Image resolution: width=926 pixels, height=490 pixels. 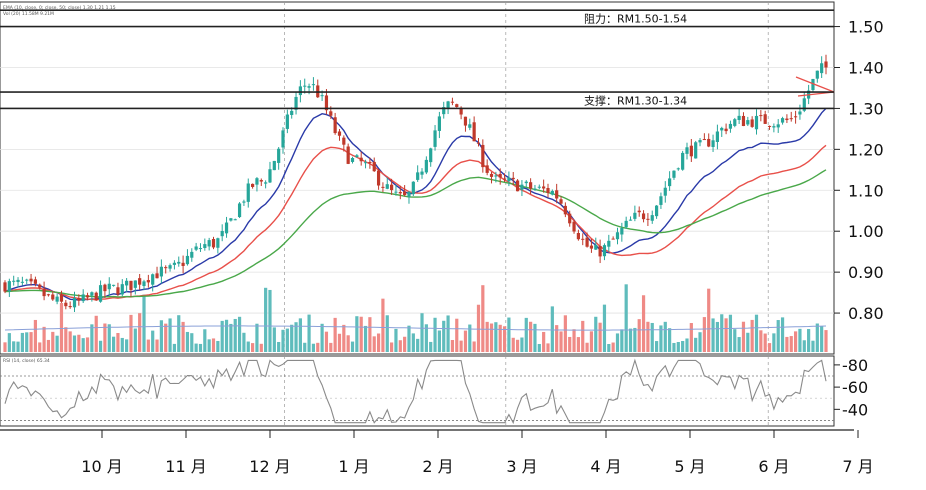 What do you see at coordinates (866, 67) in the screenshot?
I see `y-axis-tick-label: 1.40` at bounding box center [866, 67].